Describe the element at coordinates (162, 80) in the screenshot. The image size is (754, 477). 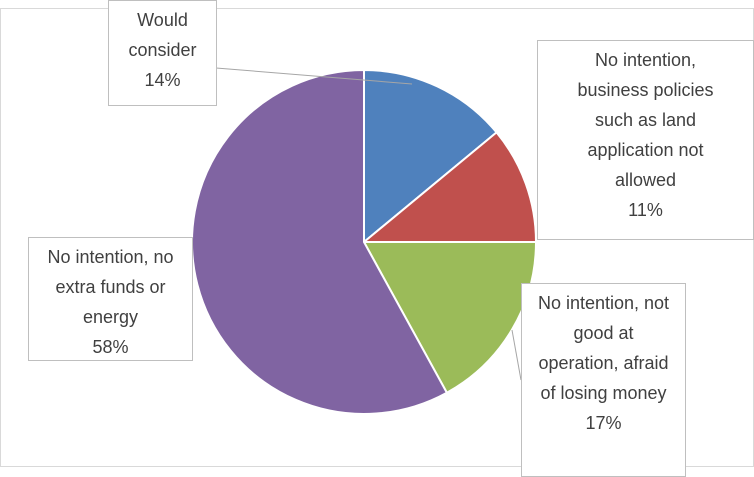
I see `value-label: 14%` at that location.